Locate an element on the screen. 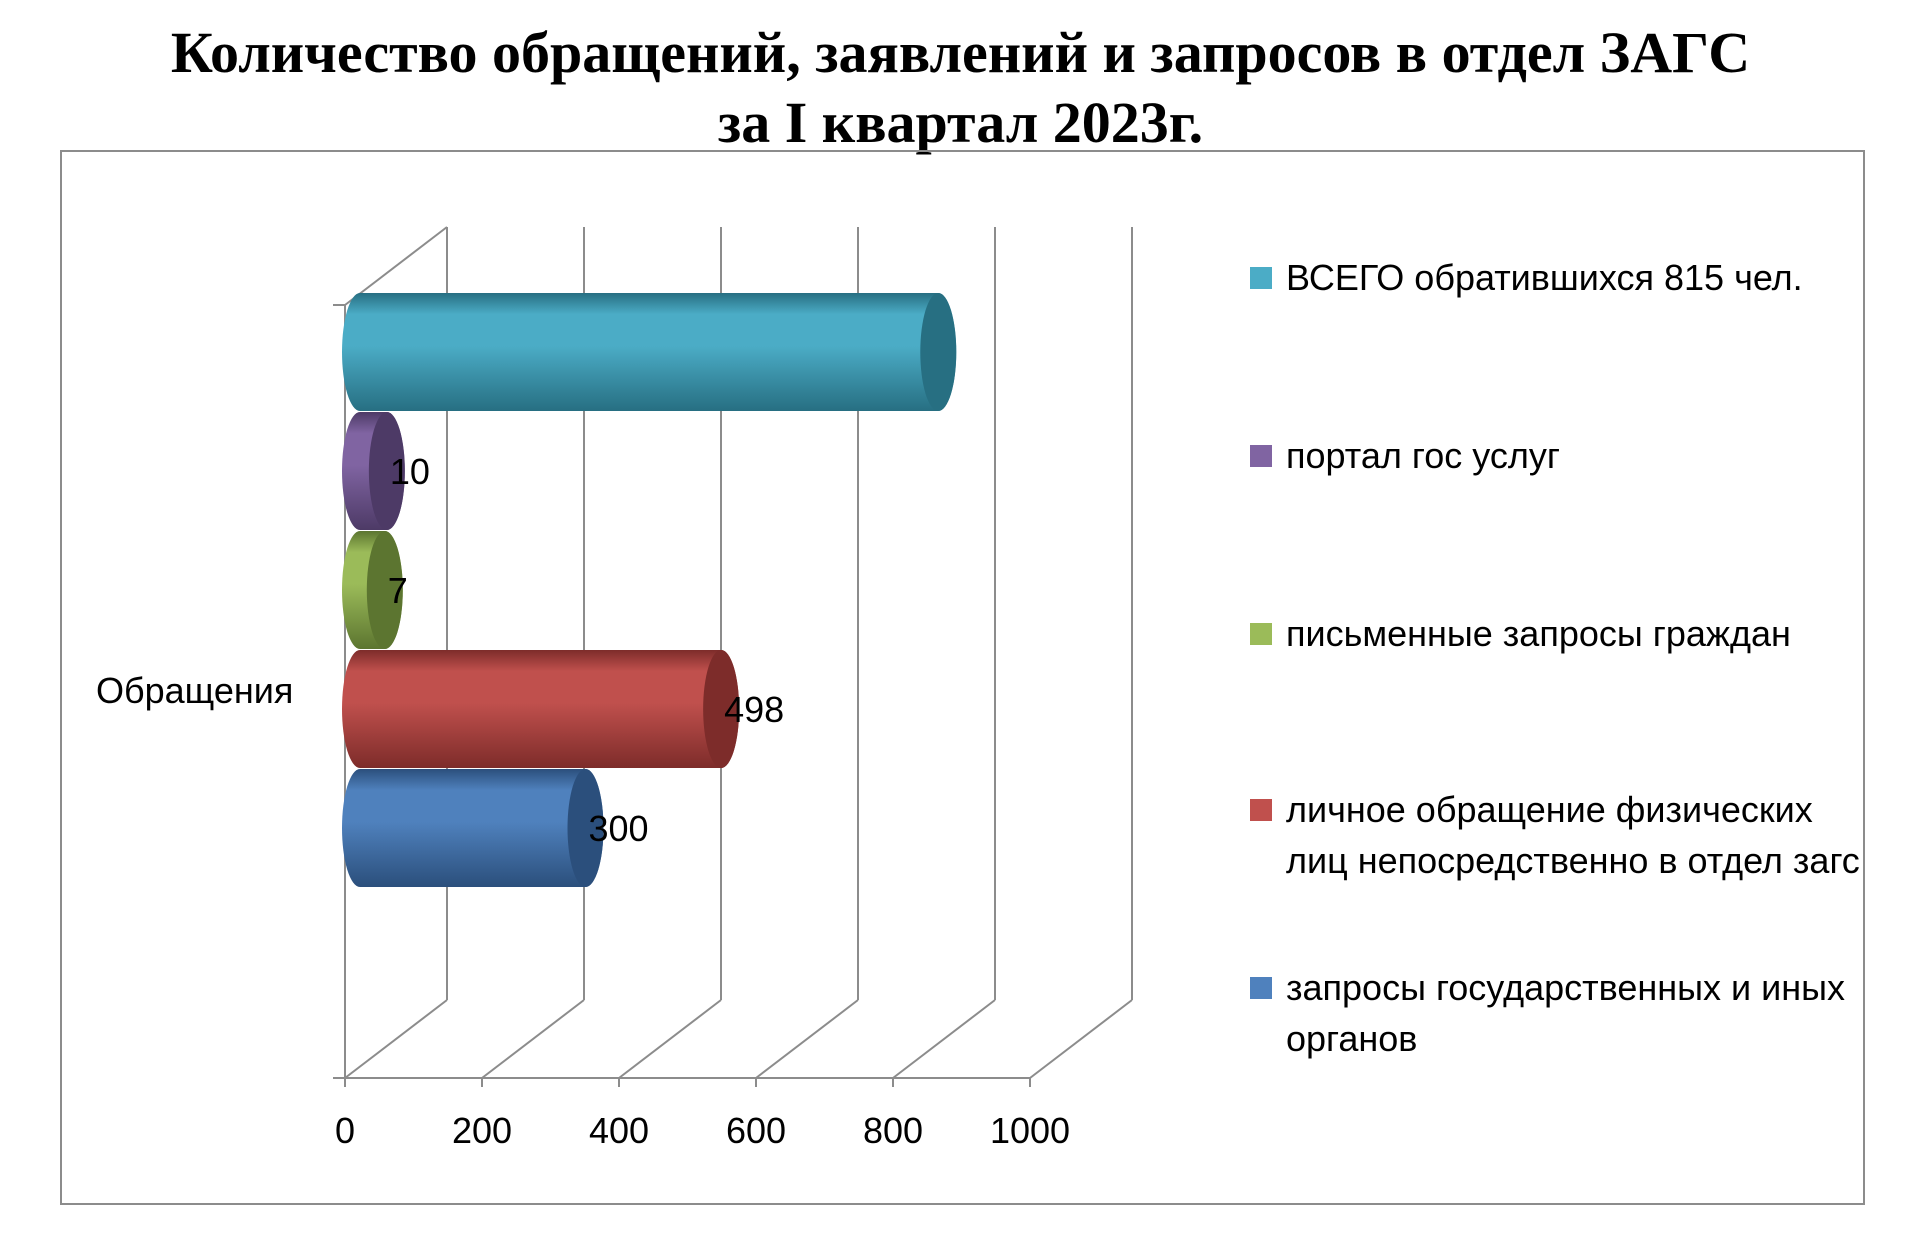 The image size is (1921, 1251). x-tick-label: 800 is located at coordinates (893, 1130).